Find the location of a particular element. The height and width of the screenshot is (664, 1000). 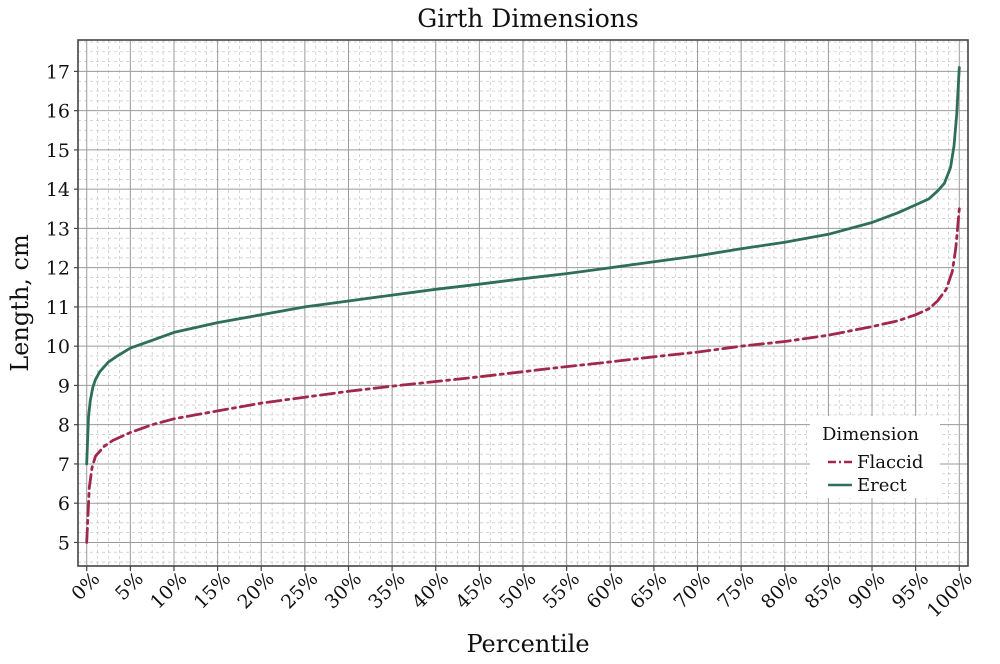

y-tick-label: 15 is located at coordinates (58, 151).